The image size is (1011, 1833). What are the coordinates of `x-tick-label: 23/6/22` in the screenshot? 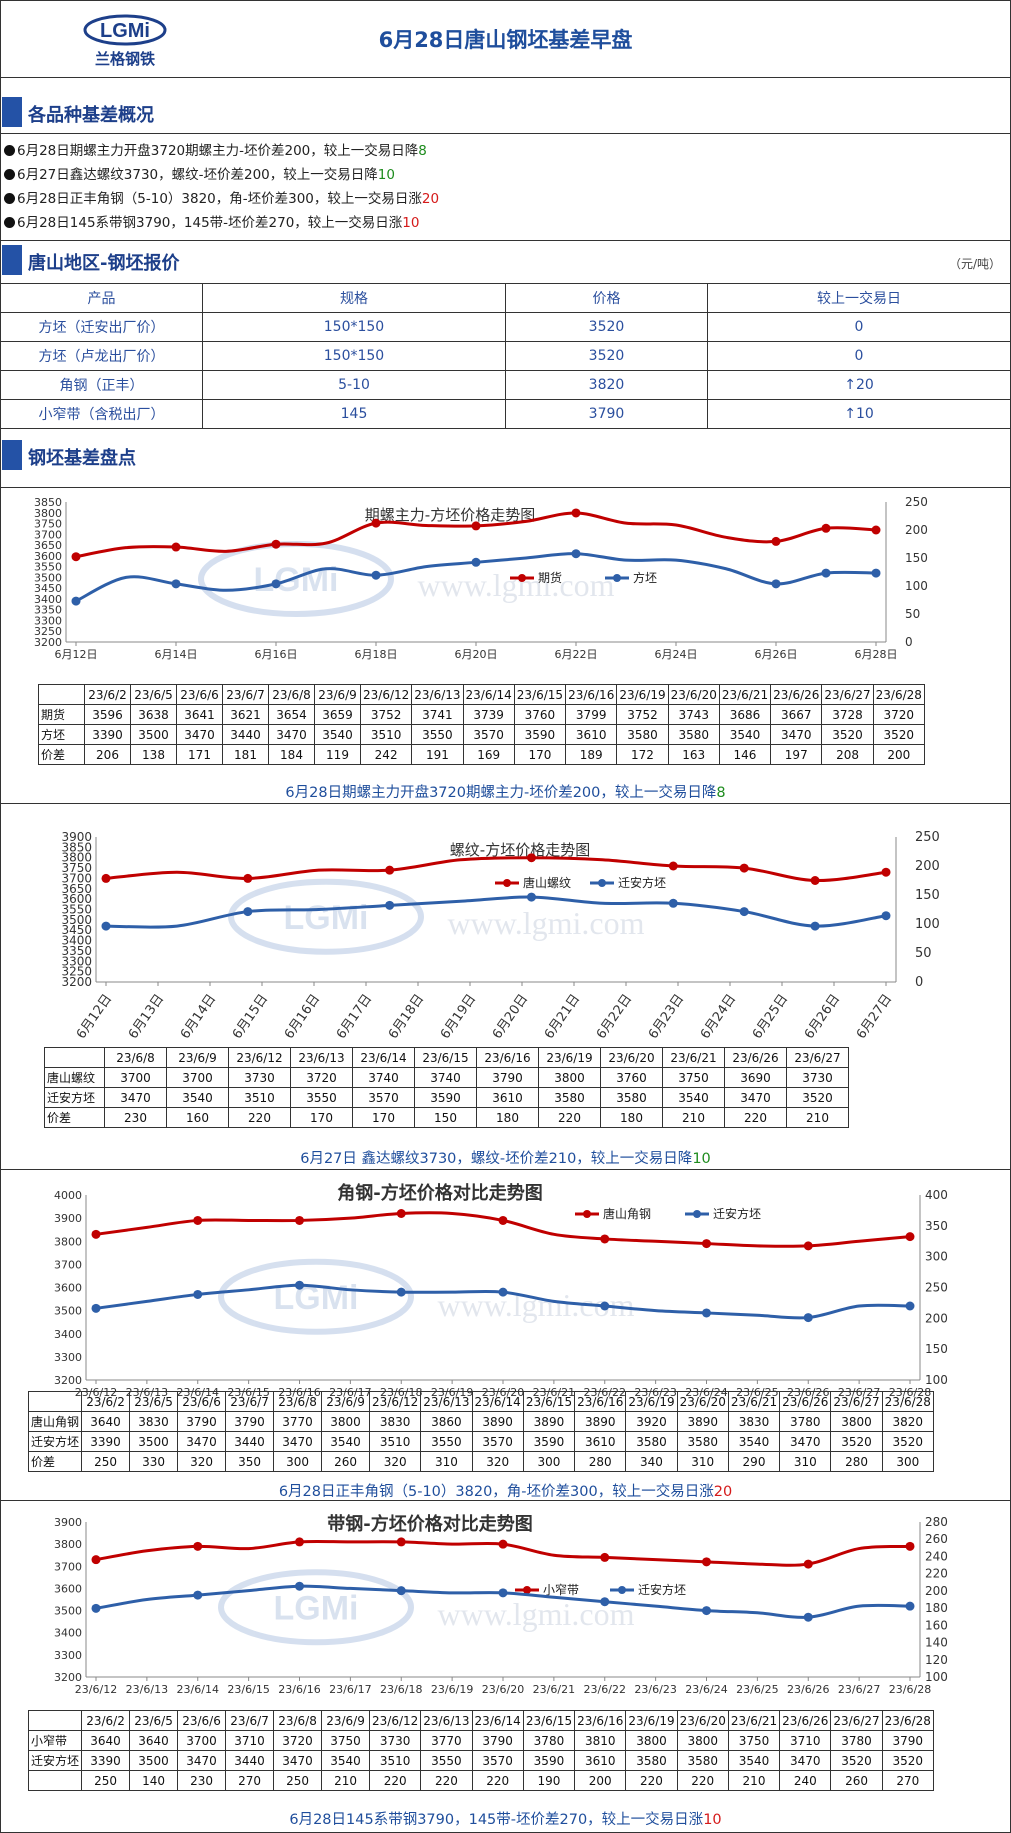 It's located at (605, 1689).